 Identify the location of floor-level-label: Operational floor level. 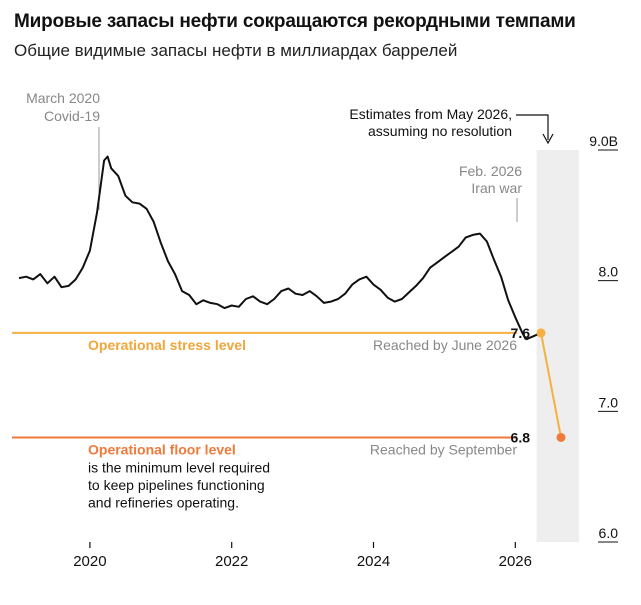
(162, 449).